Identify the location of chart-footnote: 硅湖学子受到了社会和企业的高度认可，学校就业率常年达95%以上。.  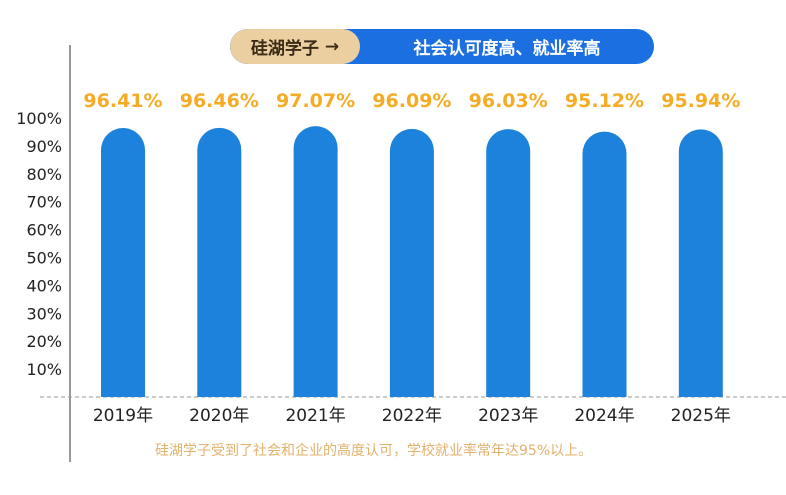
(374, 451).